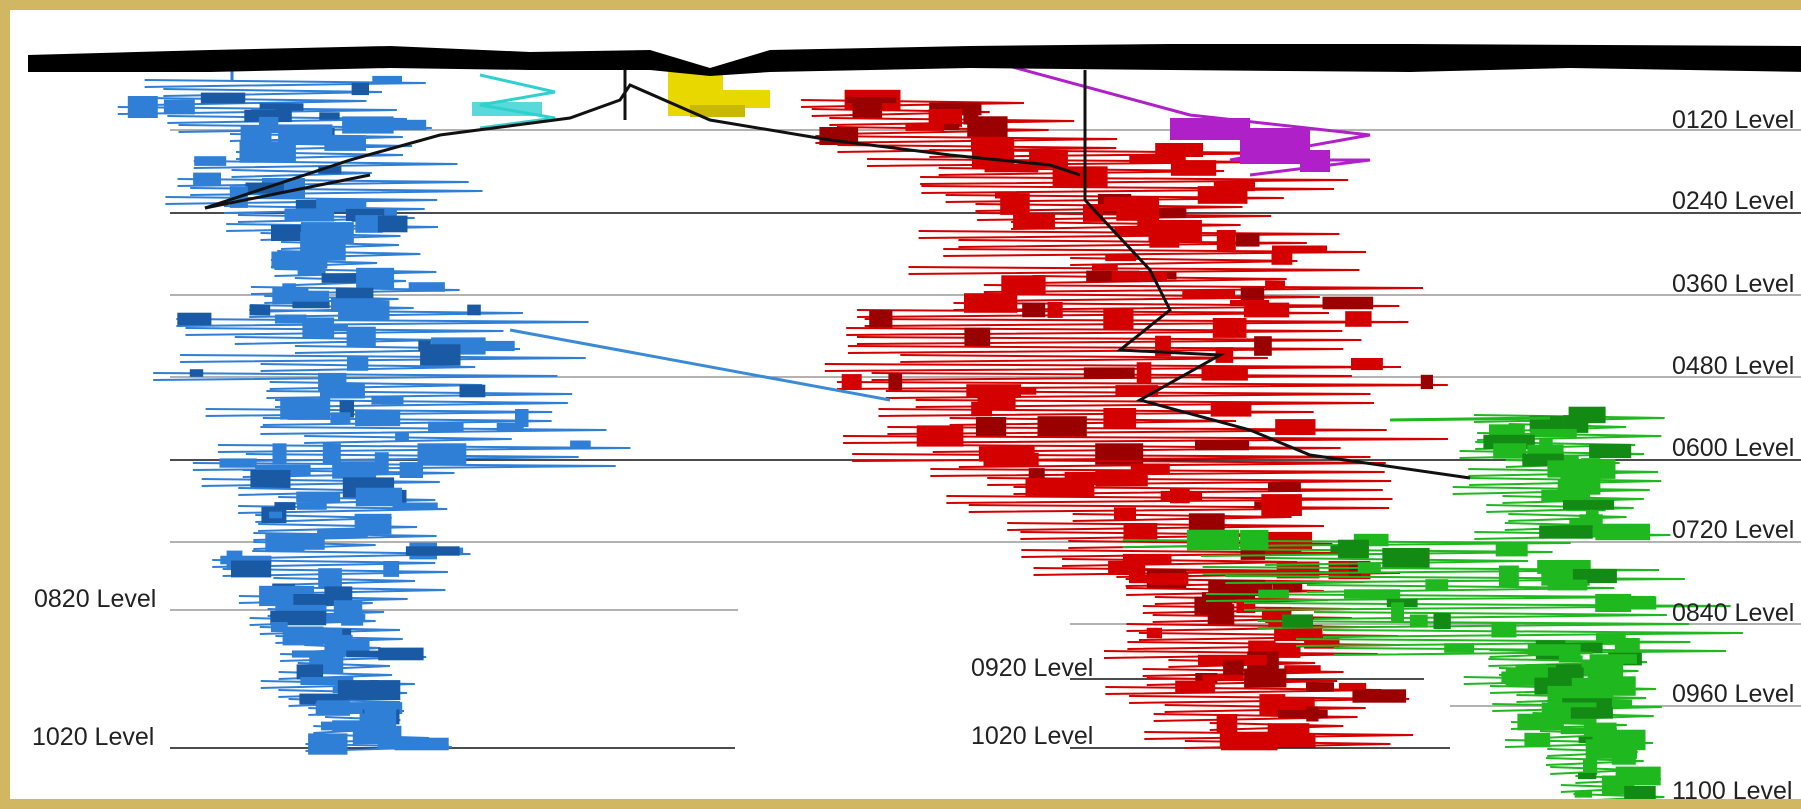 This screenshot has height=809, width=1801. What do you see at coordinates (1733, 366) in the screenshot?
I see `level-label-0480: 0480 Level` at bounding box center [1733, 366].